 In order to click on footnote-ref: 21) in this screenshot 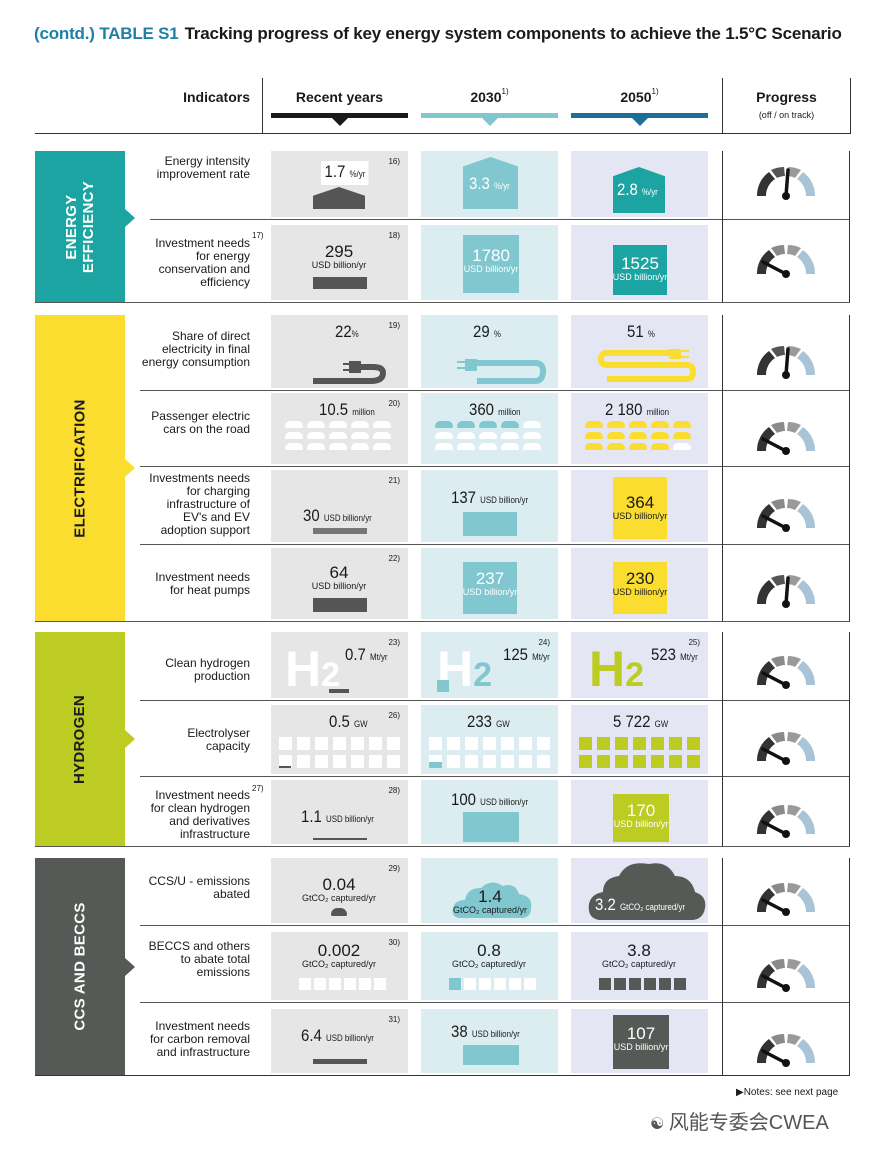, I will do `click(394, 480)`.